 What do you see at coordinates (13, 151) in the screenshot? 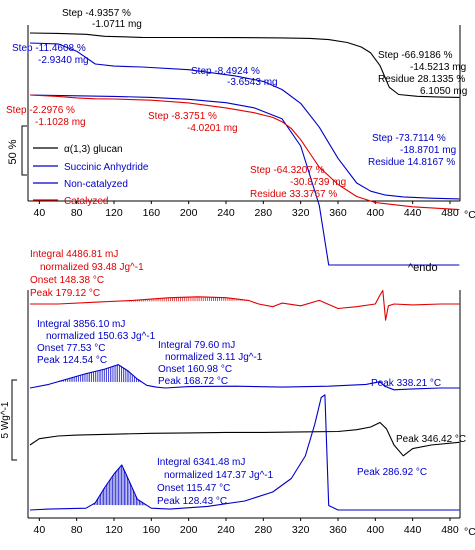
I see `tga-scale-label: 50 %` at bounding box center [13, 151].